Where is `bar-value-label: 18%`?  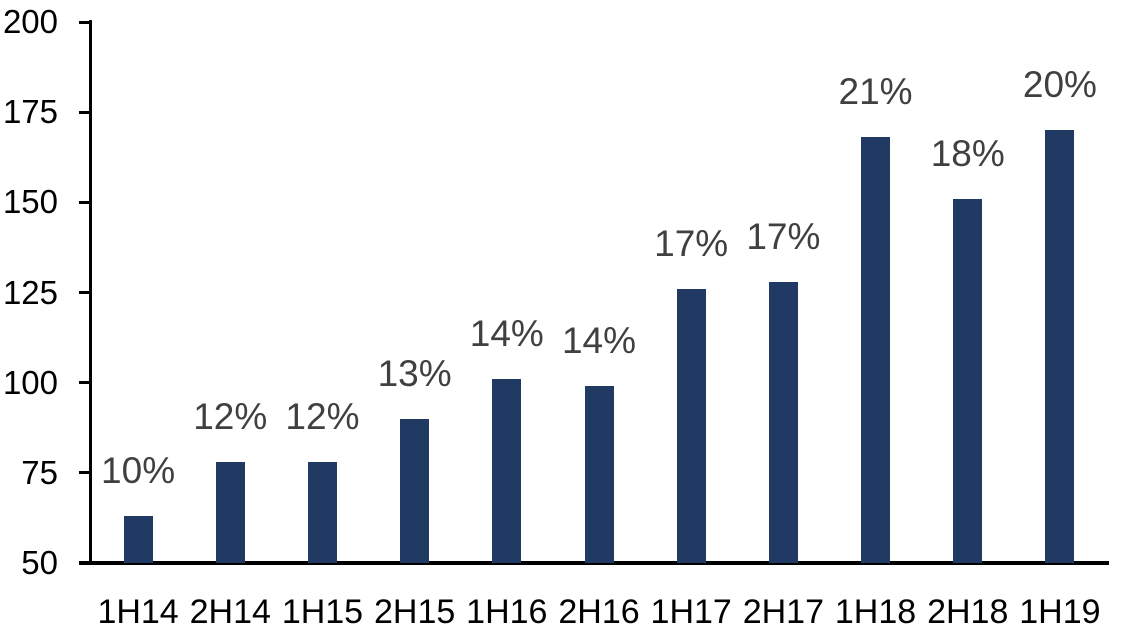 bar-value-label: 18% is located at coordinates (967, 153).